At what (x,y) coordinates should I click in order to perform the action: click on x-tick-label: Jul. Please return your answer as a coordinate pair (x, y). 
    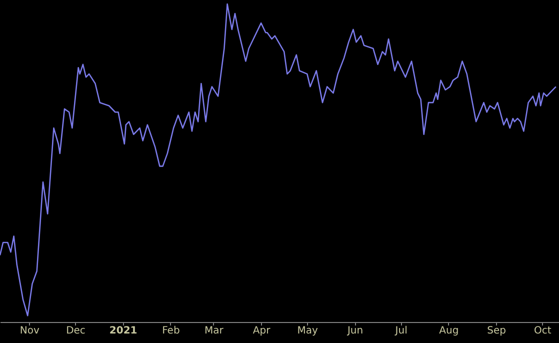
    Looking at the image, I should click on (401, 331).